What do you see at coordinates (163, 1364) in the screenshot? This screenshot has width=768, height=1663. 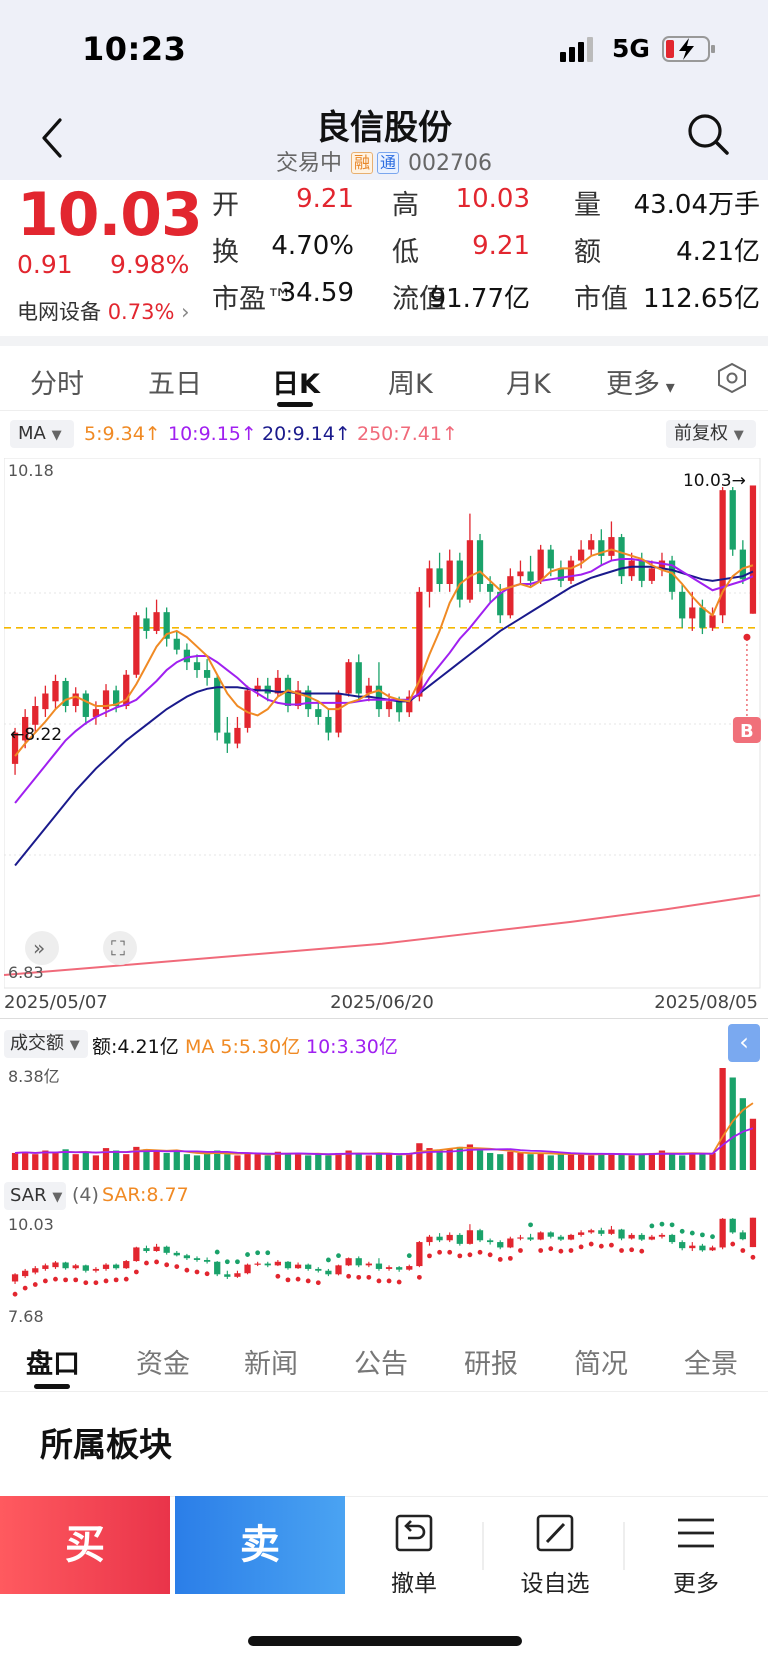 I see `detail-tab-1: 资金` at bounding box center [163, 1364].